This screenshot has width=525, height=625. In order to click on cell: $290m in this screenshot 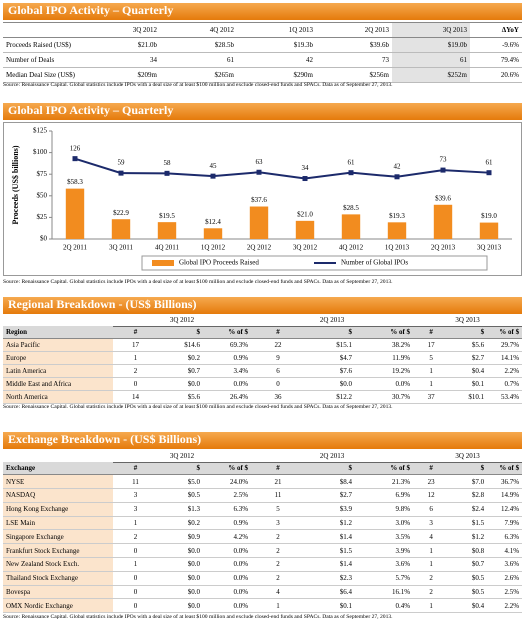, I will do `click(303, 75)`.